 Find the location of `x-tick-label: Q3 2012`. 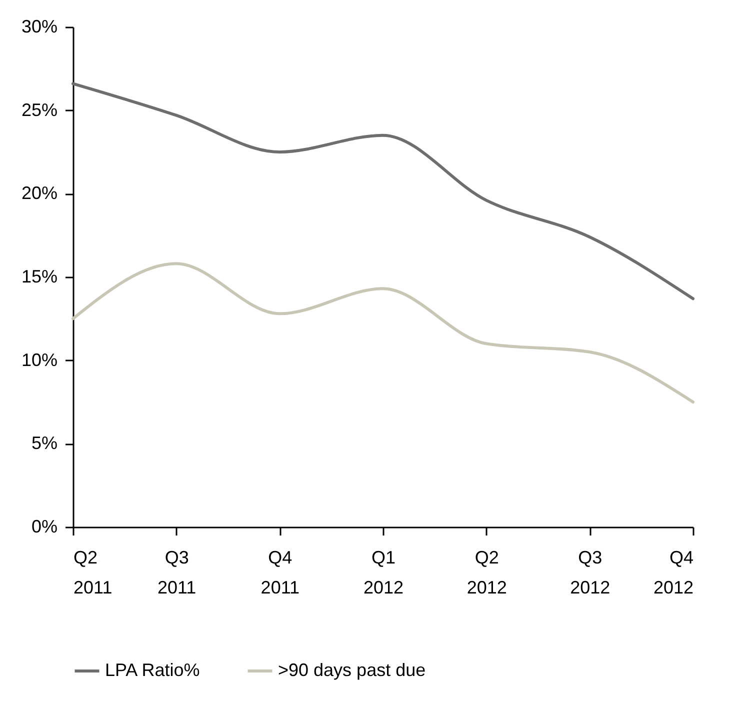

x-tick-label: Q3 2012 is located at coordinates (590, 573).